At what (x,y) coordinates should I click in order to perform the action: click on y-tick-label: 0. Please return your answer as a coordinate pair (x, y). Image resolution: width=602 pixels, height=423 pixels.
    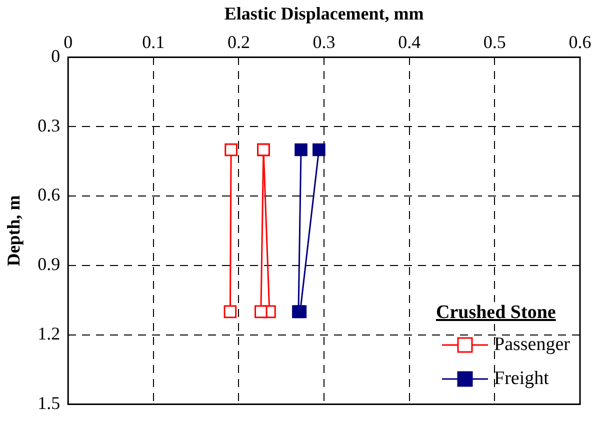
    Looking at the image, I should click on (55, 56).